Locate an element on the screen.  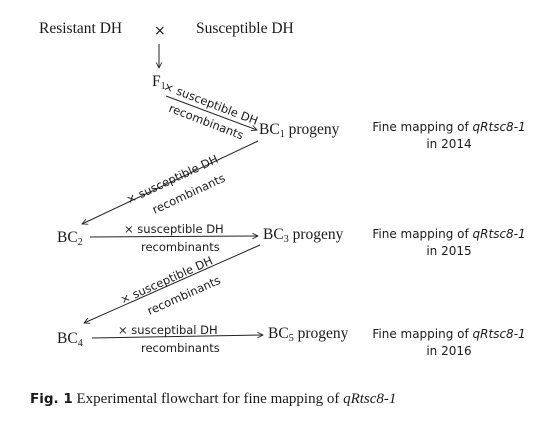
note-2015-prefix: Fine mapping of is located at coordinates (422, 234).